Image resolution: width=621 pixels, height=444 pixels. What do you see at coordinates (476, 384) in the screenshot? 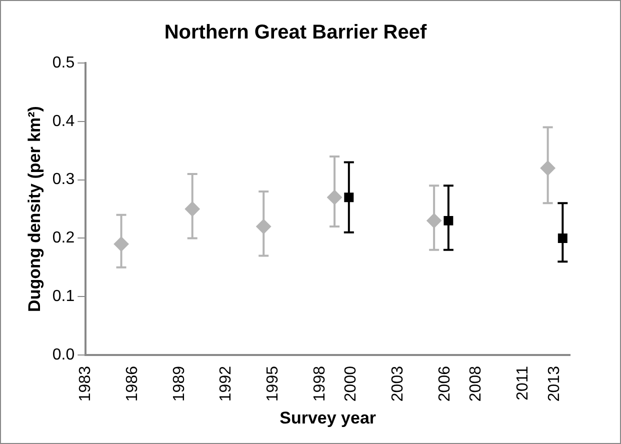
I see `x-tick-label: 2008` at bounding box center [476, 384].